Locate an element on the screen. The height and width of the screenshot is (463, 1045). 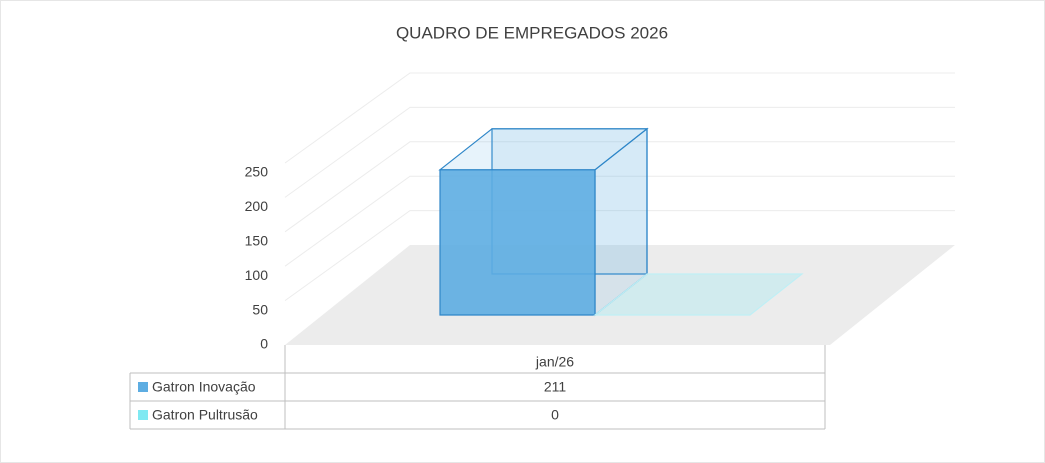
legend-label: Gatron Pultrusão is located at coordinates (205, 415).